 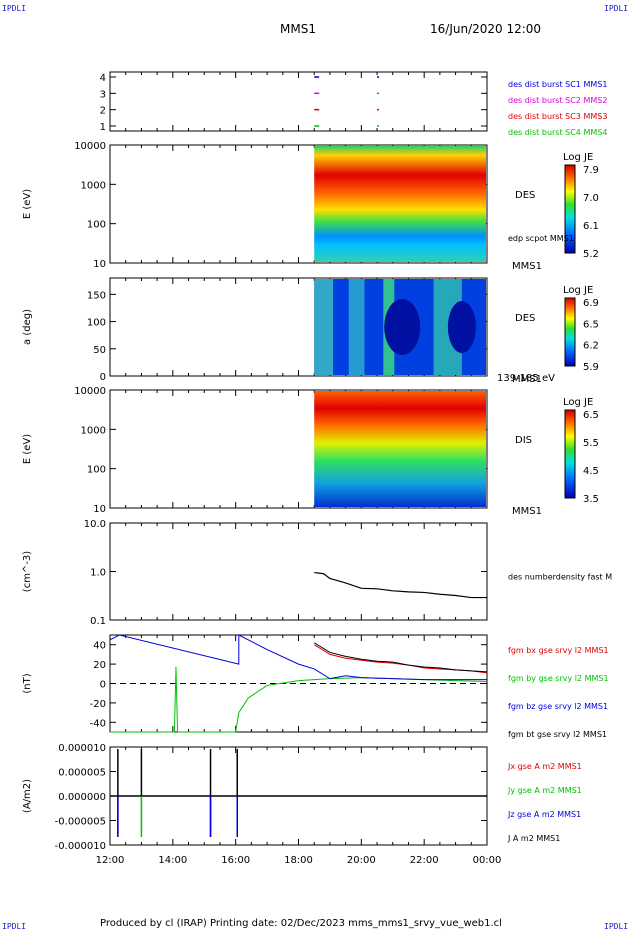 What do you see at coordinates (591, 443) in the screenshot?
I see `colorbar-tick: 5.5` at bounding box center [591, 443].